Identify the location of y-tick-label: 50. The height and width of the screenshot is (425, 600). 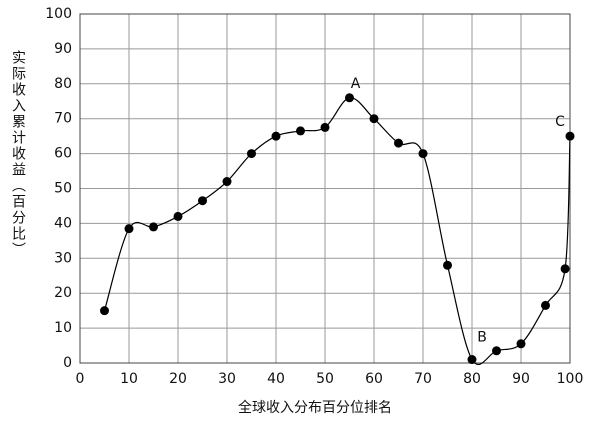
(63, 189).